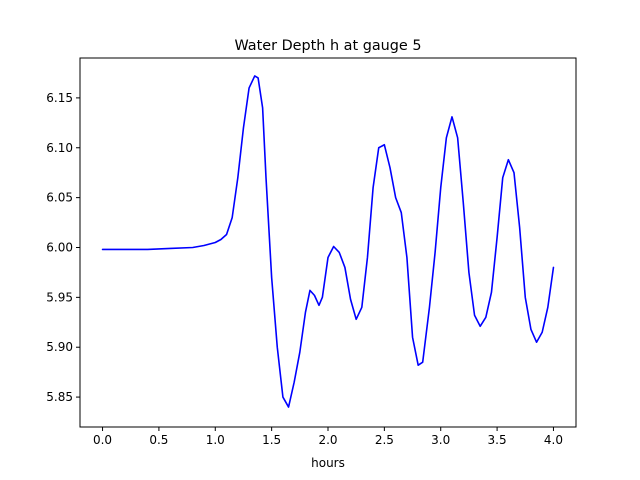 Image resolution: width=640 pixels, height=480 pixels. Describe the element at coordinates (59, 98) in the screenshot. I see `y-tick-label-6: 6.15` at that location.